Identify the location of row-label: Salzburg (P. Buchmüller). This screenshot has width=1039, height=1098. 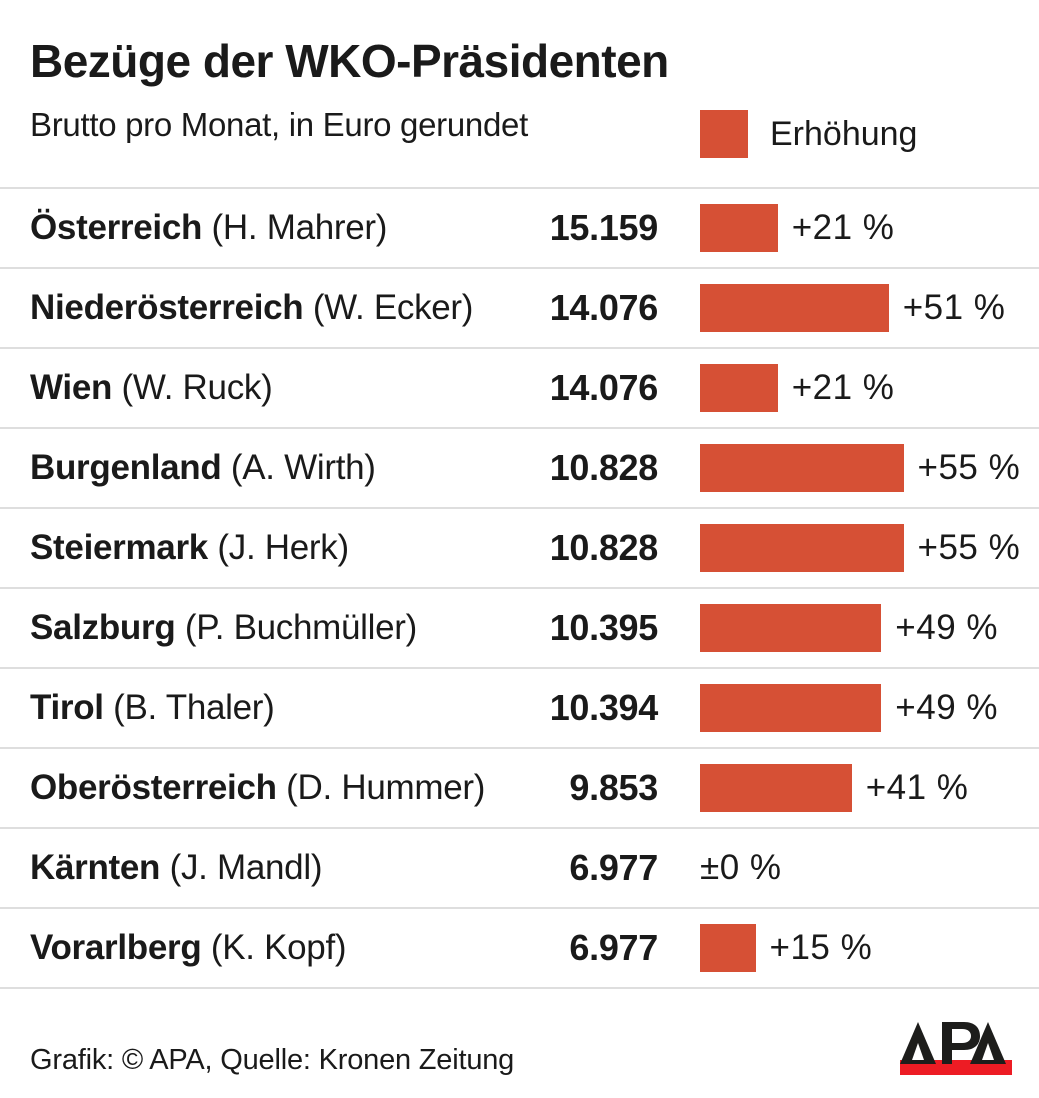
(265, 628).